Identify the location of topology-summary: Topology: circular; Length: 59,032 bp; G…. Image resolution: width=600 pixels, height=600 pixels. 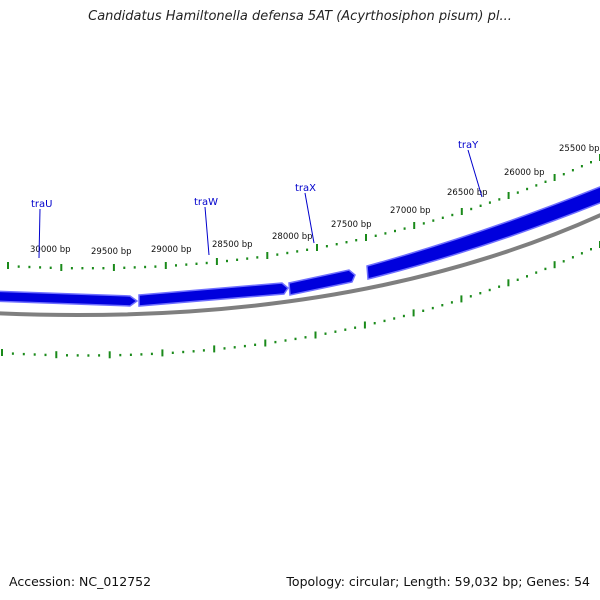
(438, 581).